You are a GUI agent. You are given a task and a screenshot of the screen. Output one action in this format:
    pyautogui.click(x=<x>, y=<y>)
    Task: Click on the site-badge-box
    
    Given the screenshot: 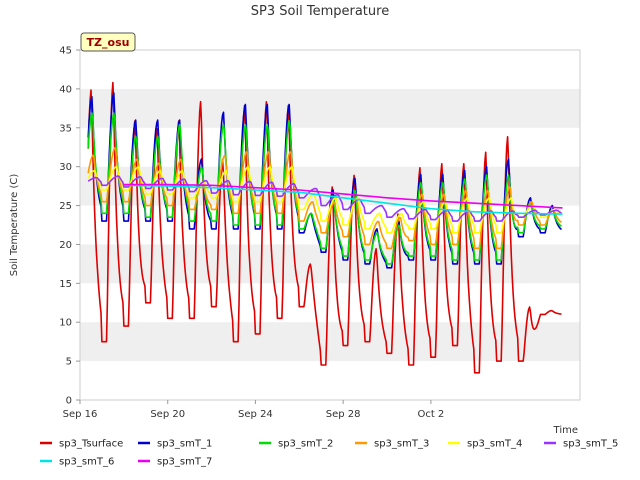 What is the action you would take?
    pyautogui.click(x=108, y=42)
    